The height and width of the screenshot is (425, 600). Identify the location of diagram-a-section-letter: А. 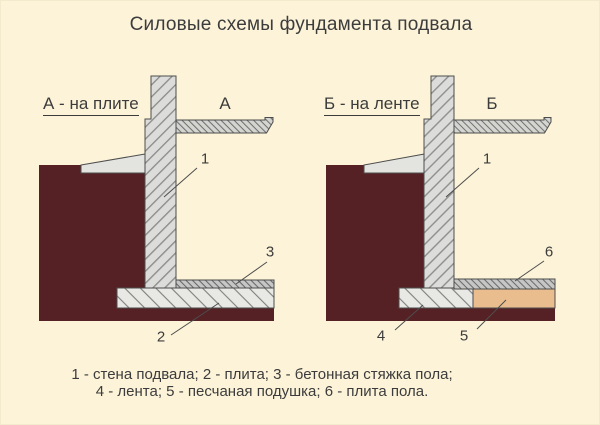
(225, 103).